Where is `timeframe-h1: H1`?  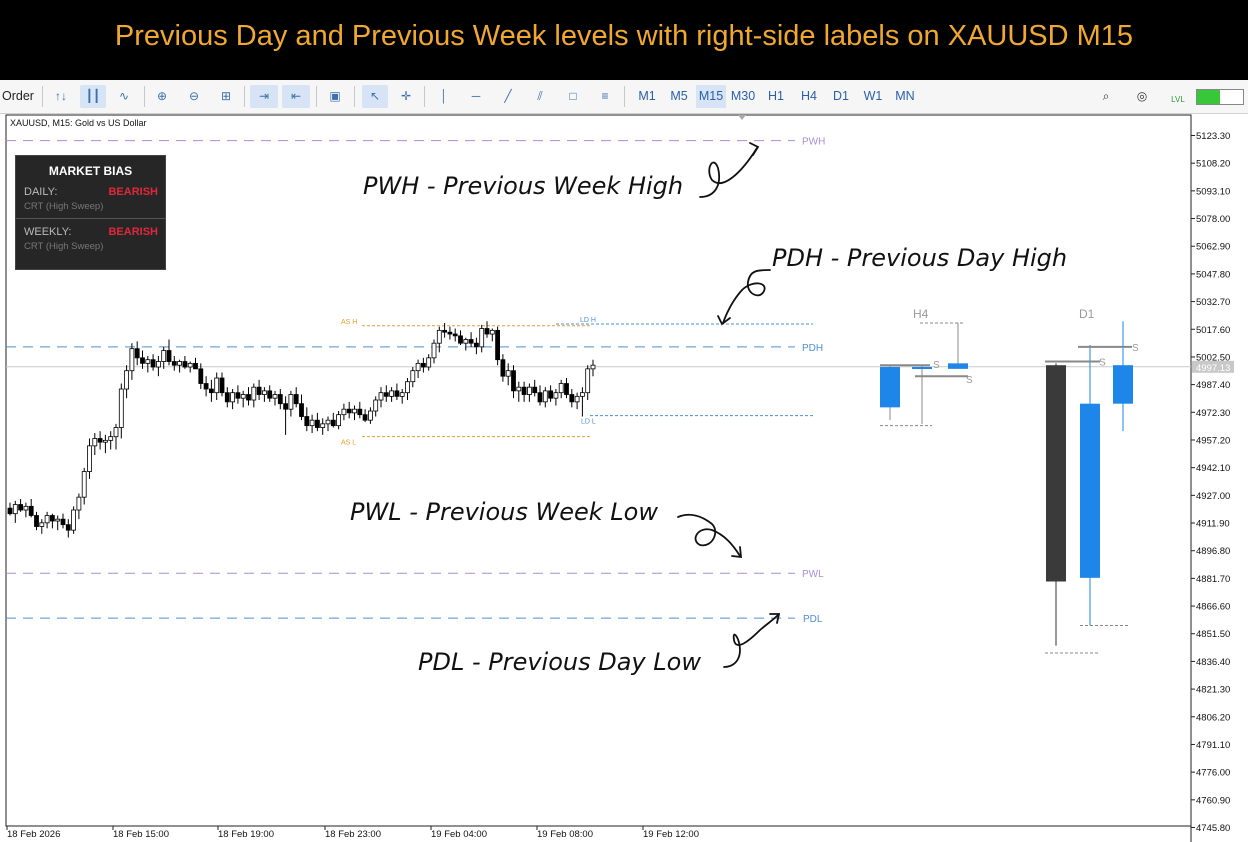 timeframe-h1: H1 is located at coordinates (776, 96).